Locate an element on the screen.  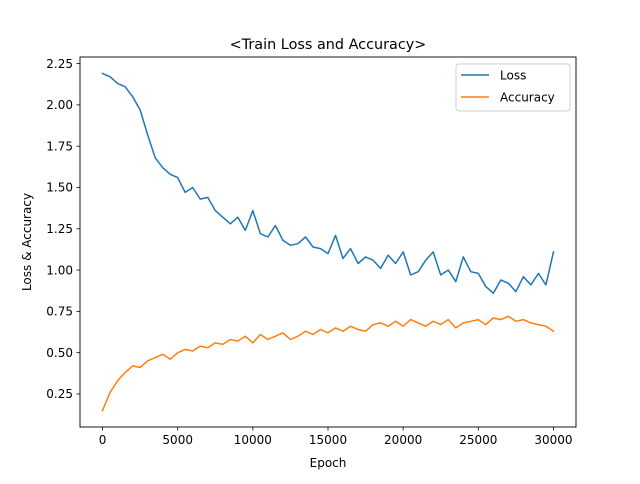
chart-title: <Train Loss and Accuracy> is located at coordinates (328, 45).